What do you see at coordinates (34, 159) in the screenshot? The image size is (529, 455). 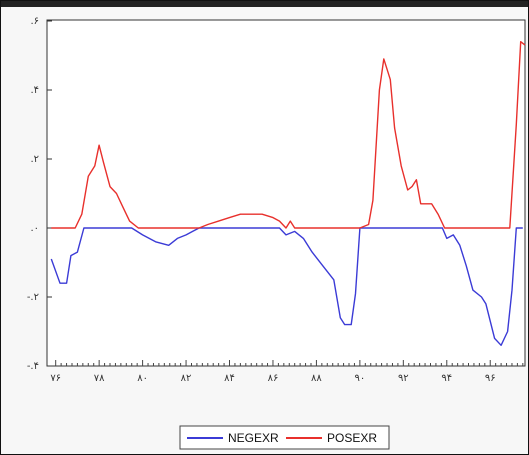 I see `y-tick-label: .۲` at bounding box center [34, 159].